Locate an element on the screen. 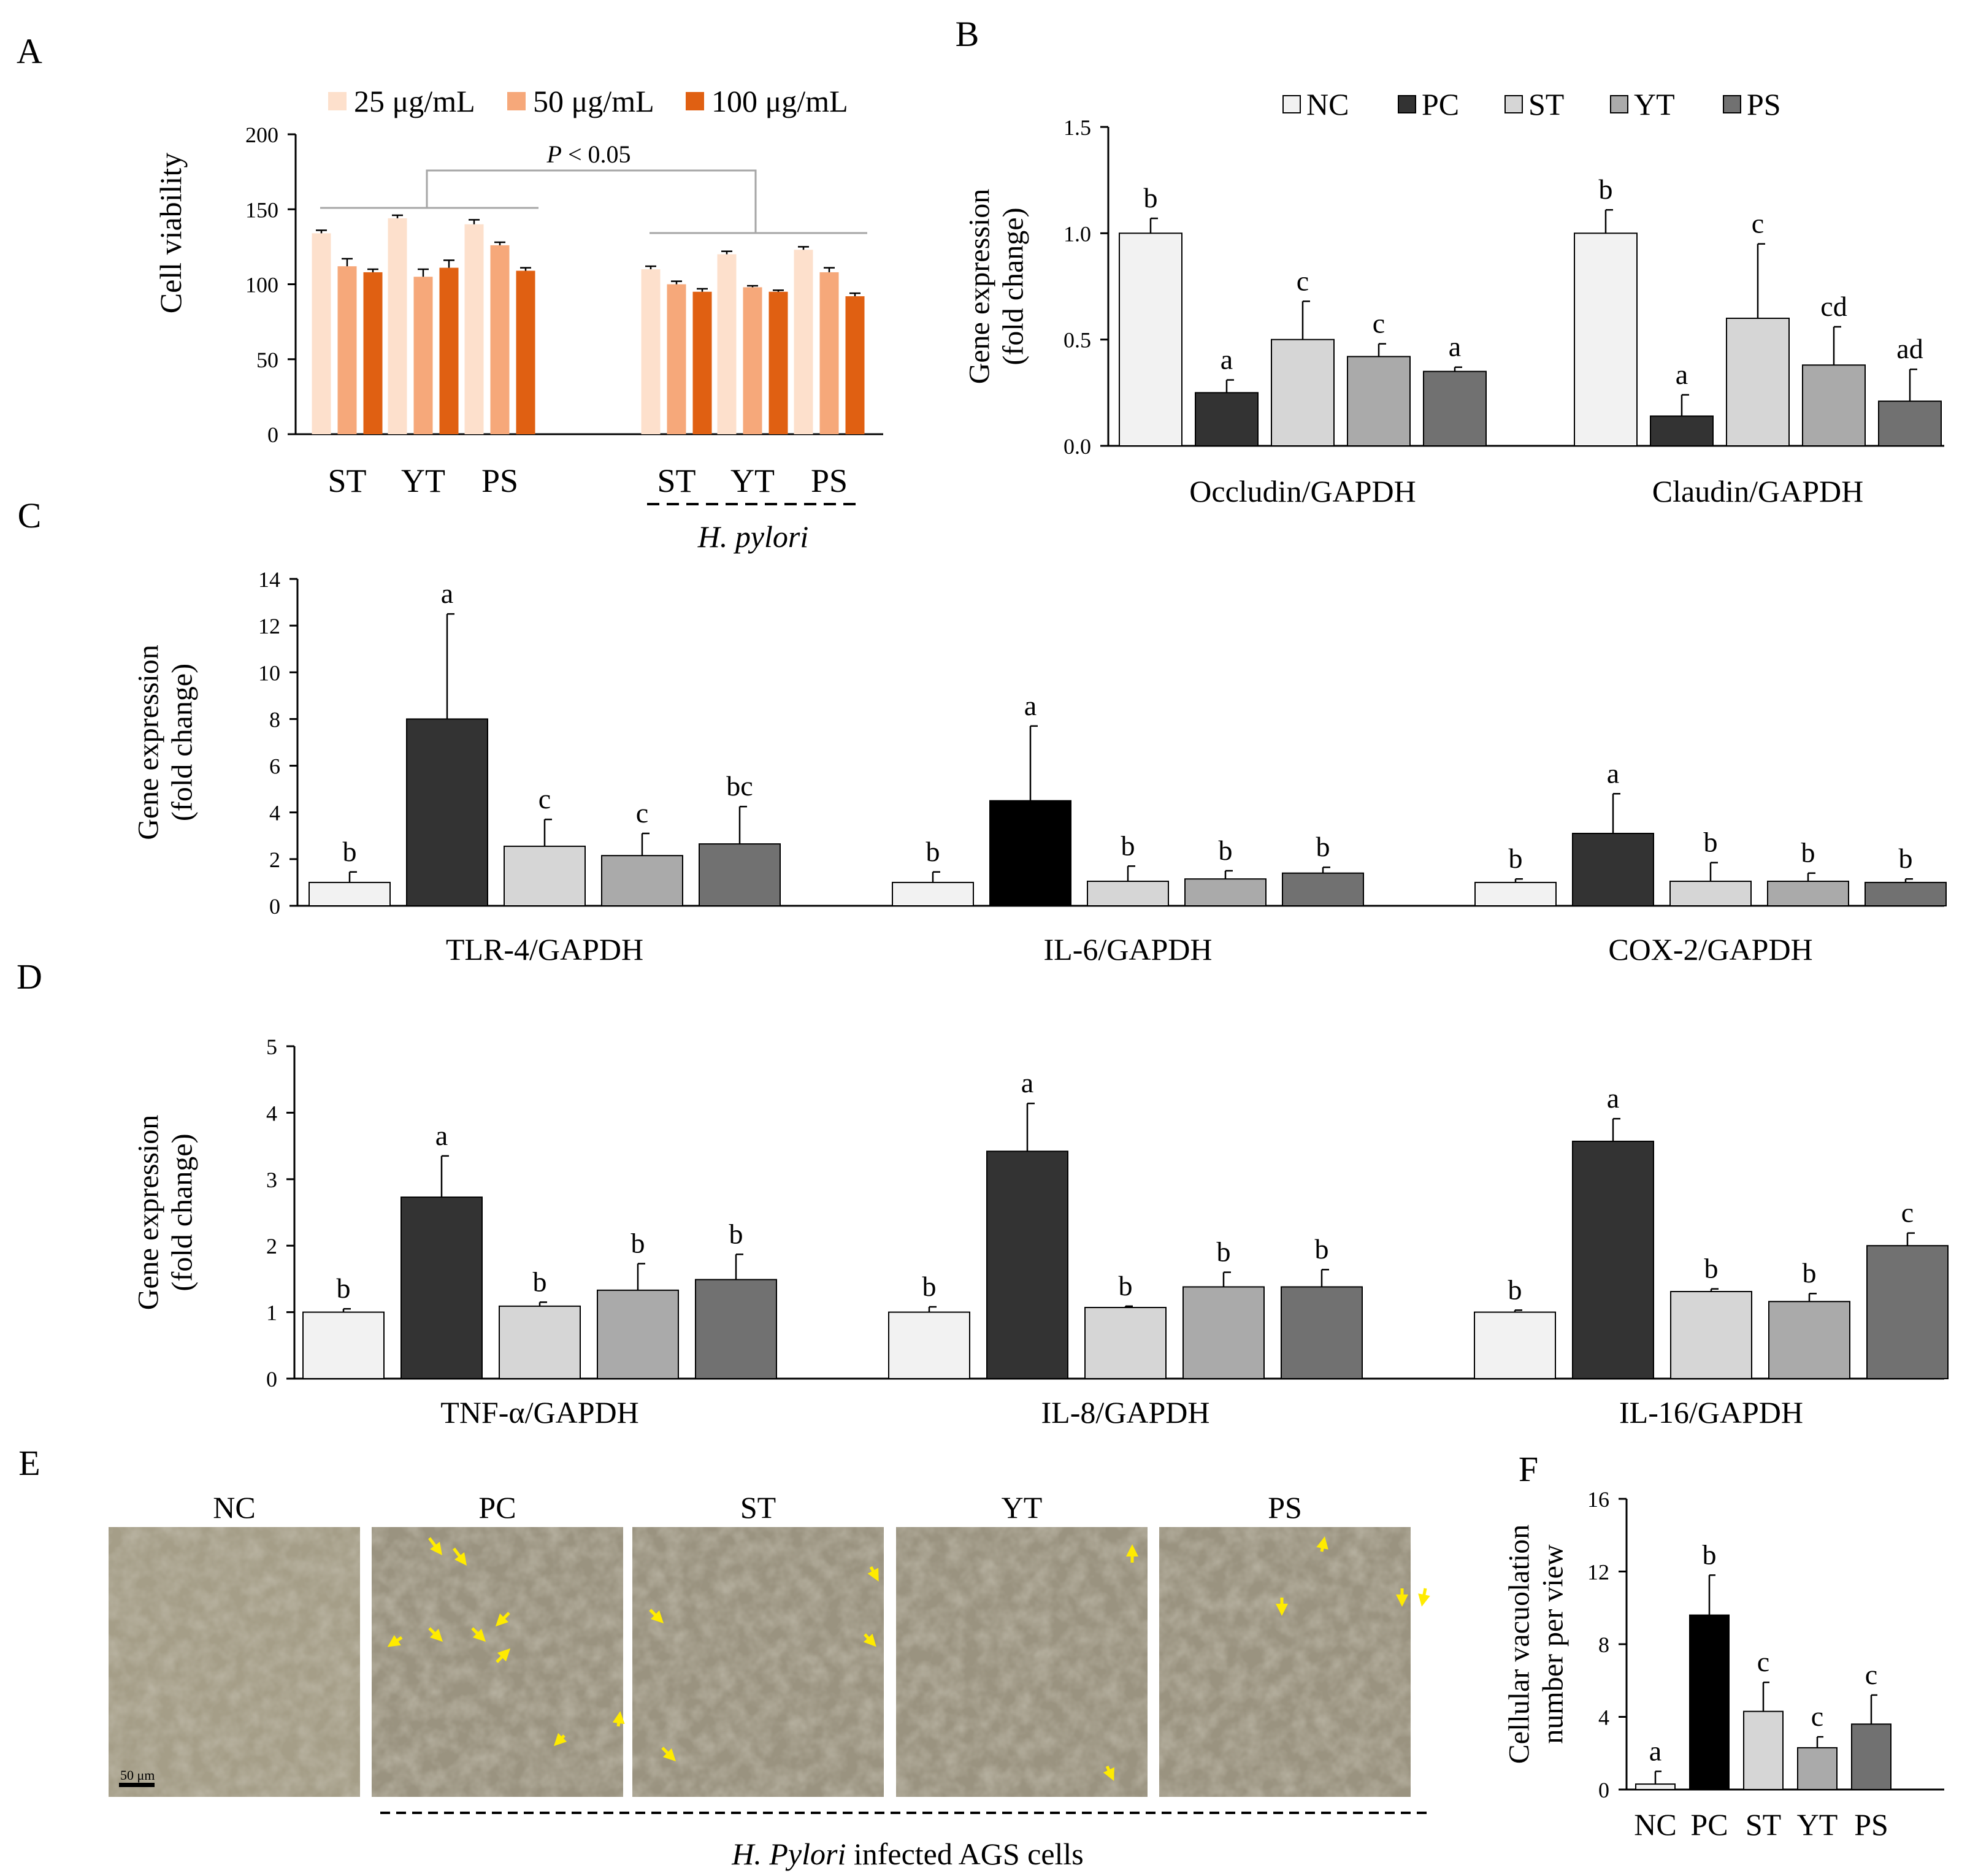 The image size is (1970, 1876). legend-swatch-nc is located at coordinates (1291, 104).